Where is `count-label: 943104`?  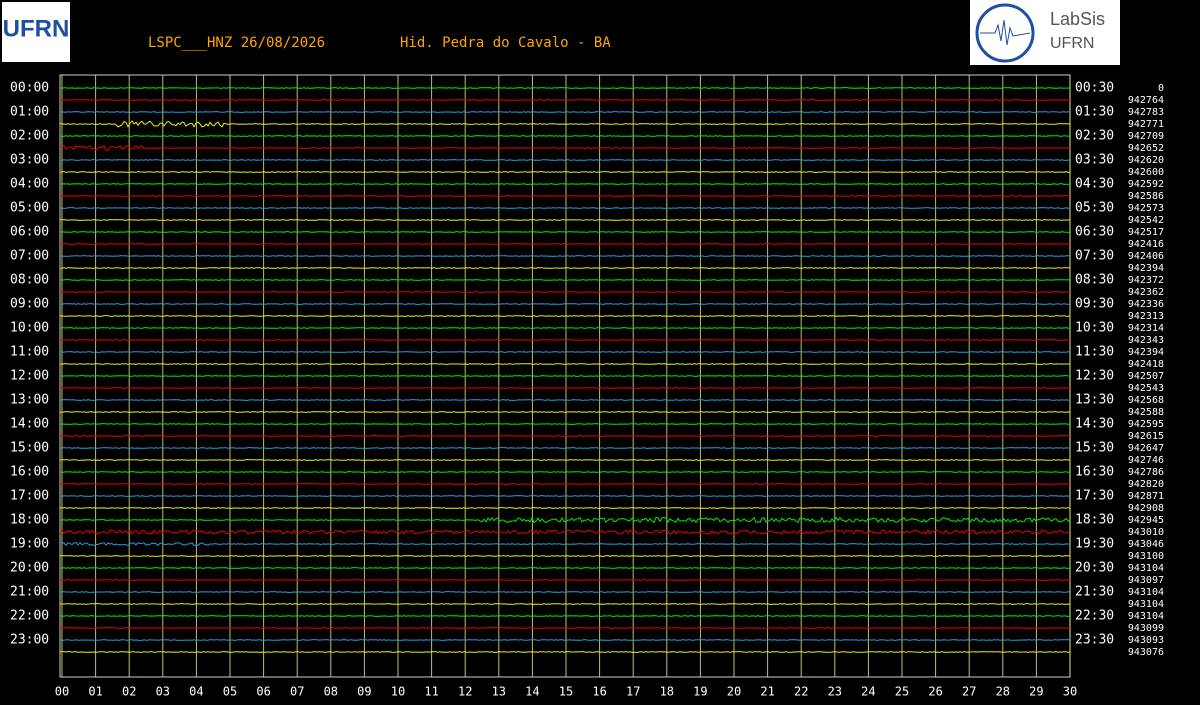
count-label: 943104 is located at coordinates (1146, 616).